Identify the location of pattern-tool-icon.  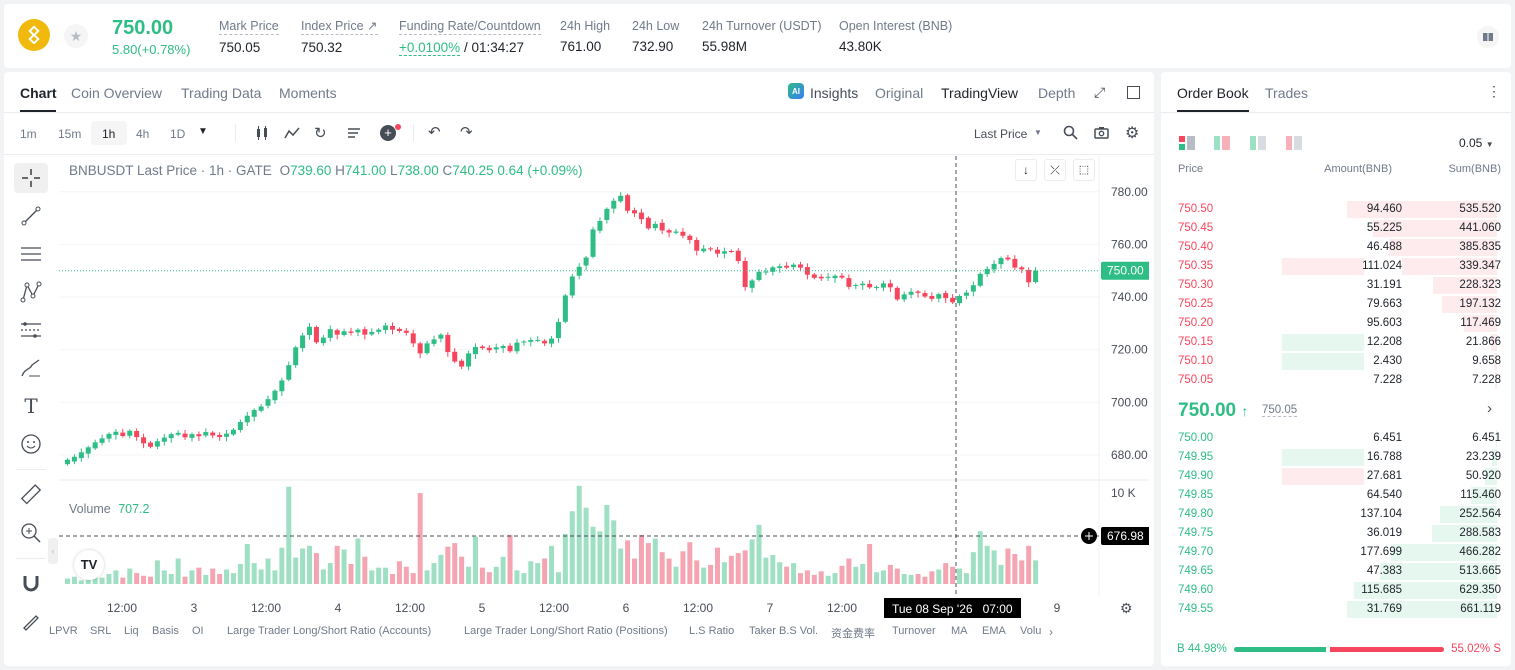
(31, 292).